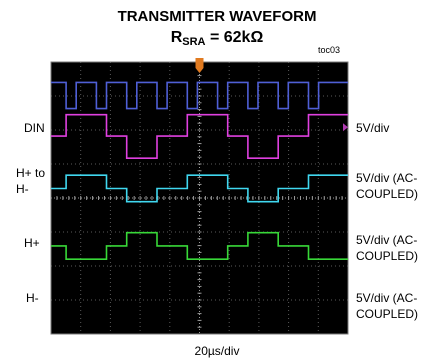 The width and height of the screenshot is (434, 364). I want to click on subtitle-subscript: SRA, so click(194, 42).